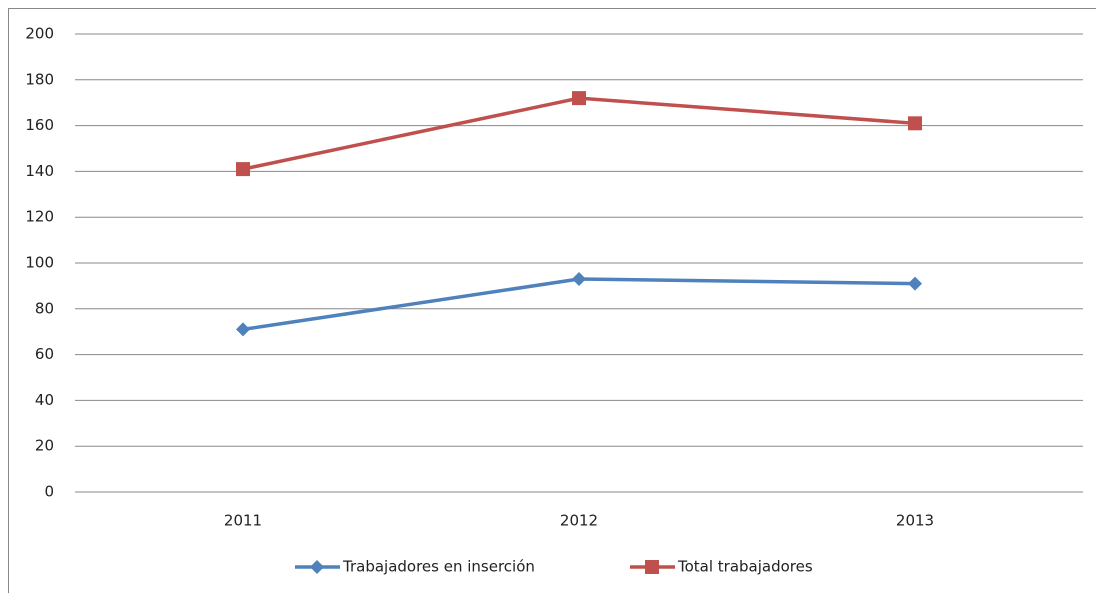 The height and width of the screenshot is (593, 1096). I want to click on y-tick-label: 80, so click(44, 308).